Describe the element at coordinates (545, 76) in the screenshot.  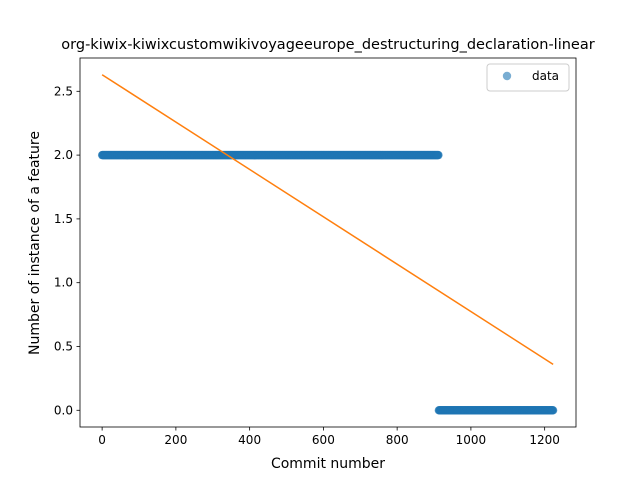
I see `legend-label: data` at that location.